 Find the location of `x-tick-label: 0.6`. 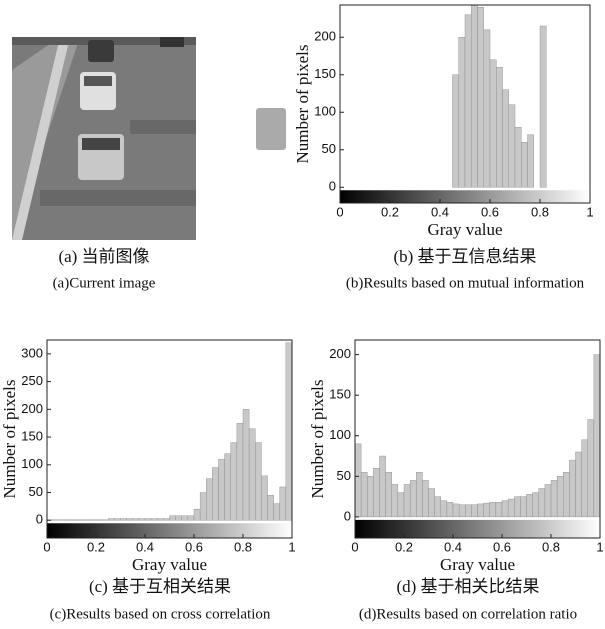

x-tick-label: 0.6 is located at coordinates (194, 546).